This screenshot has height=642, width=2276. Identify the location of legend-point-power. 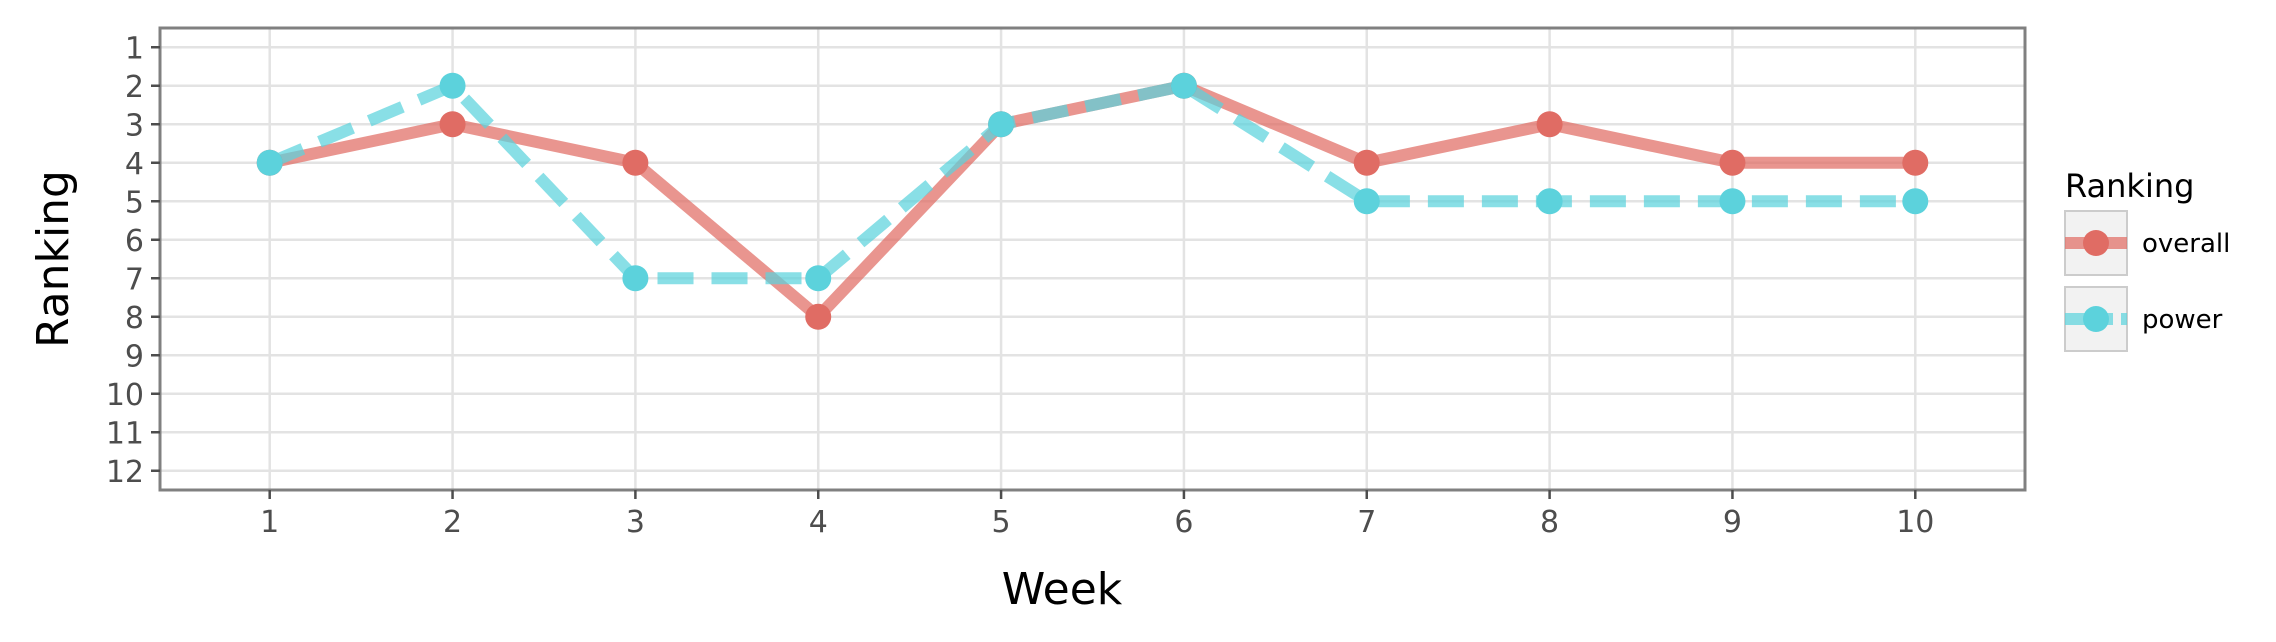
(2096, 319).